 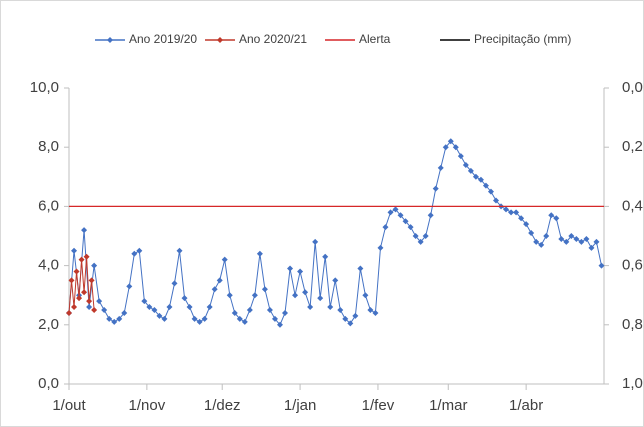 What do you see at coordinates (378, 405) in the screenshot?
I see `x-tick-label: 1/fev` at bounding box center [378, 405].